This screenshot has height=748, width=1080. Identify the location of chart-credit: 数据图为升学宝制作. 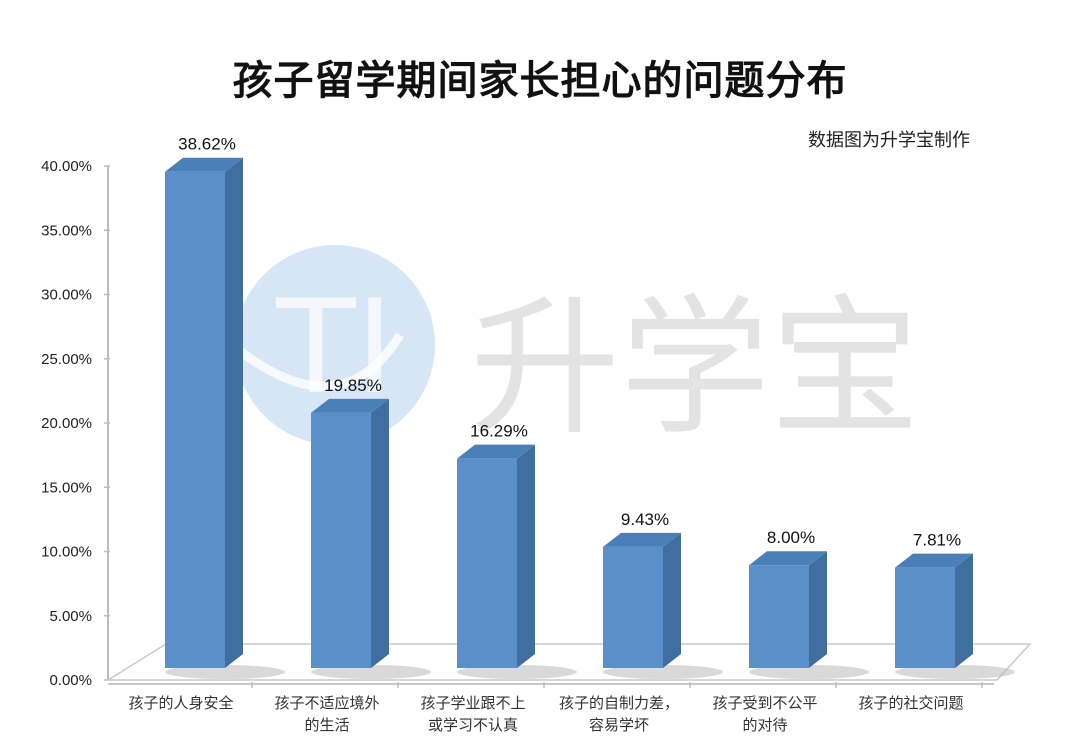
(889, 140).